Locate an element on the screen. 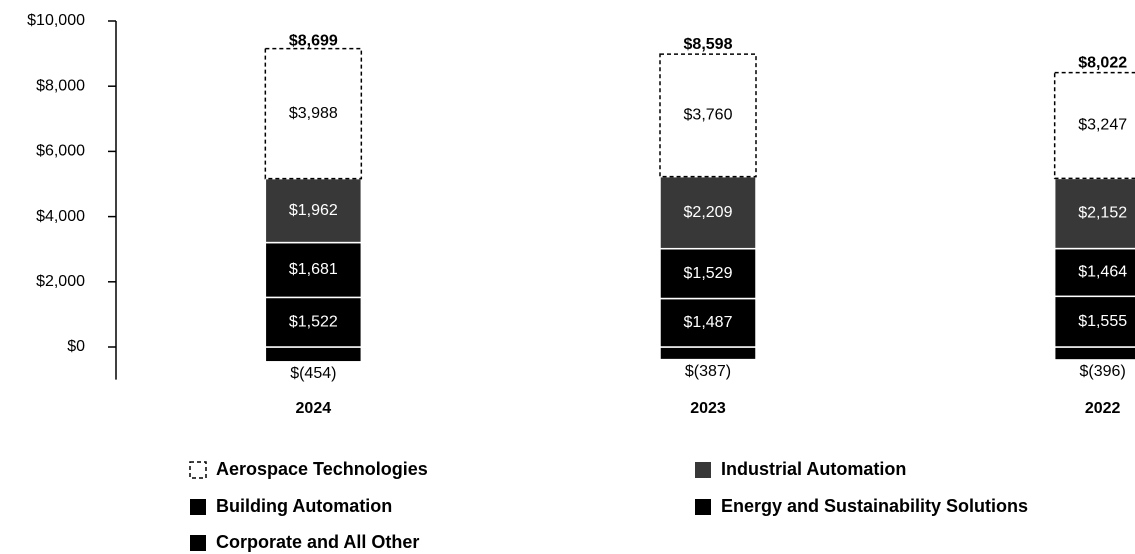 This screenshot has height=554, width=1135. x-tick-label: 2023 is located at coordinates (708, 408).